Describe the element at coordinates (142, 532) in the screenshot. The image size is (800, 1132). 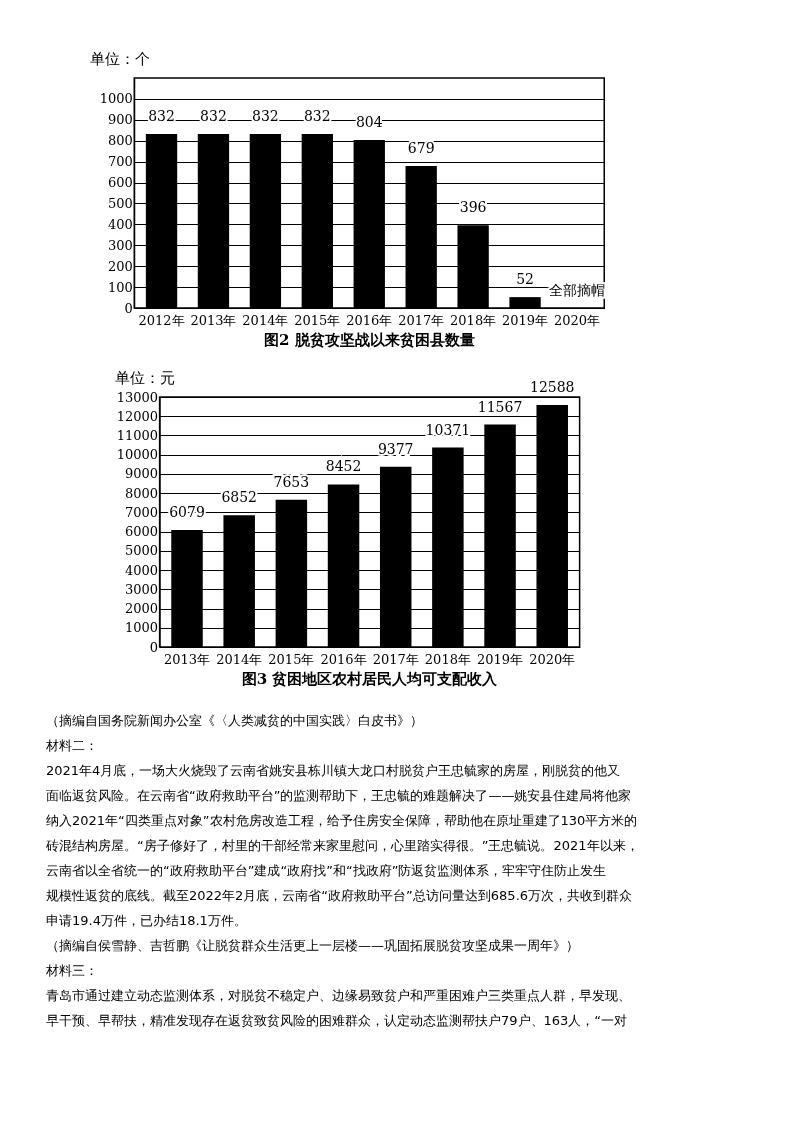
I see `y-tick-label: 6000` at that location.